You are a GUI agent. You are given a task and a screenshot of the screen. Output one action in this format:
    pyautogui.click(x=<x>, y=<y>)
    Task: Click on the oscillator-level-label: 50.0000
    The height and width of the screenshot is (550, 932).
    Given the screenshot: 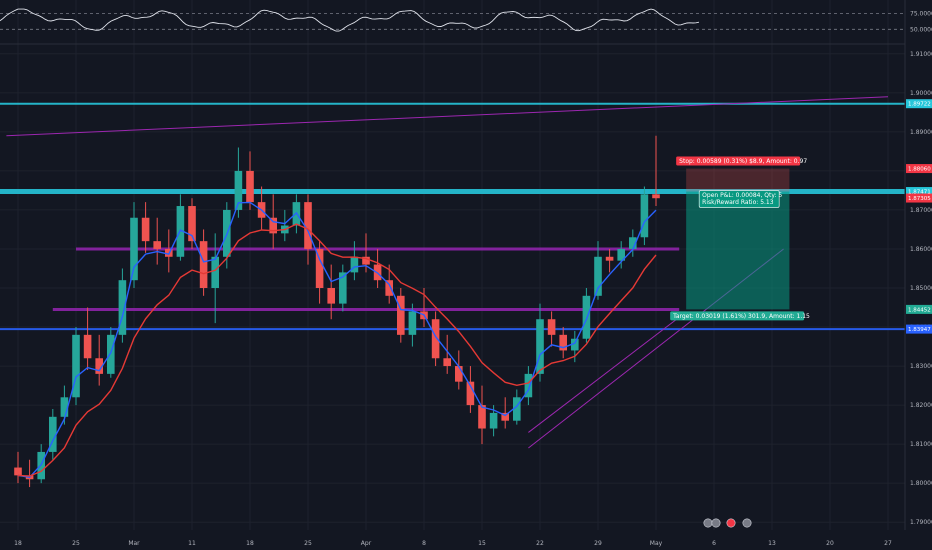 What is the action you would take?
    pyautogui.click(x=921, y=29)
    